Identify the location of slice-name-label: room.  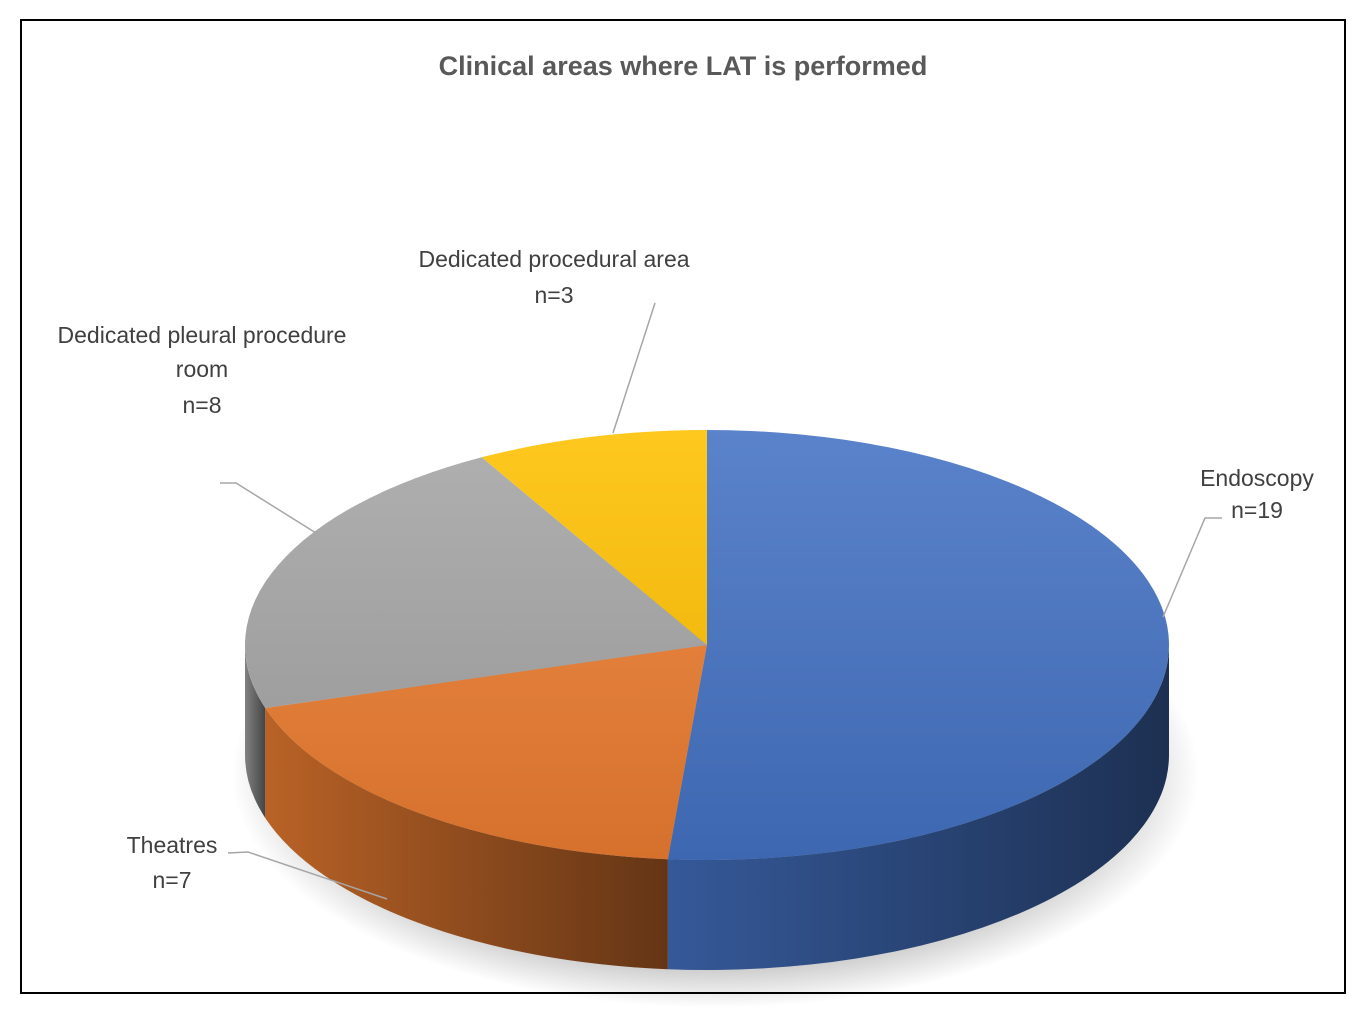
(202, 369).